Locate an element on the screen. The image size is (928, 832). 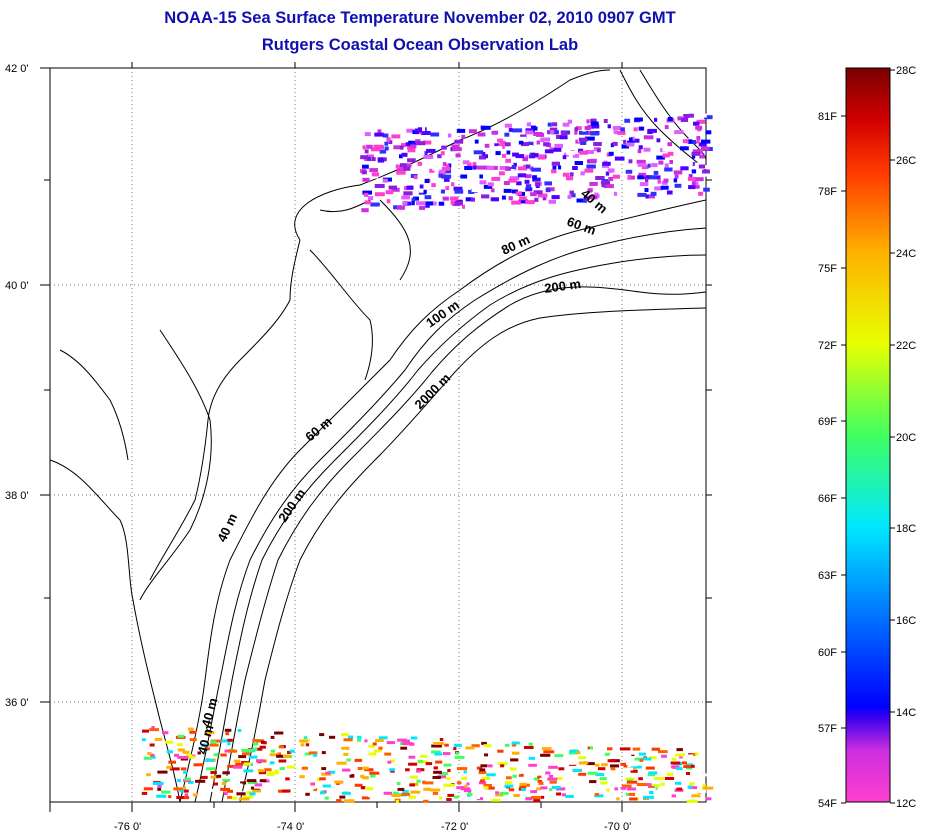
colorbar-c-label: 22C is located at coordinates (906, 346).